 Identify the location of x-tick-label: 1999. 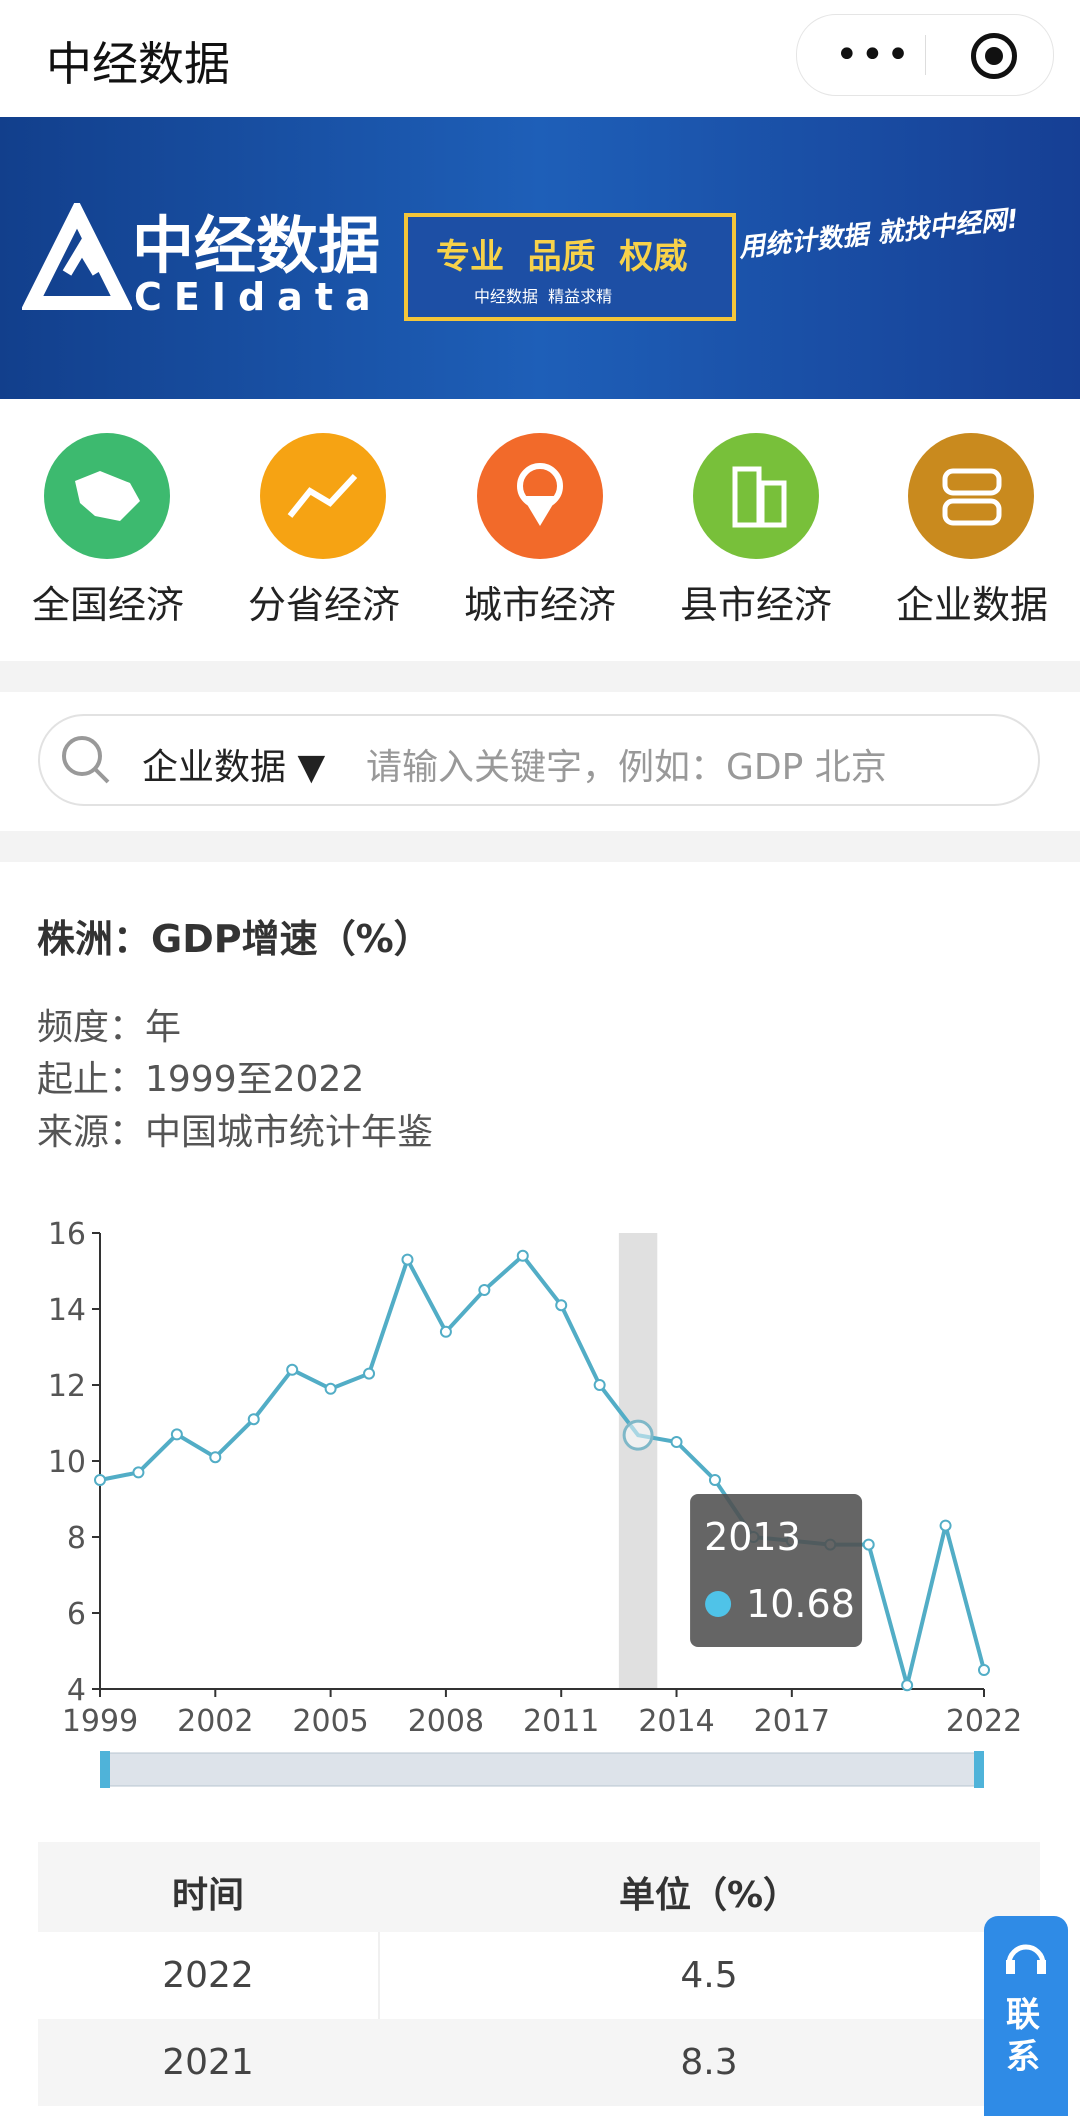
(100, 1721).